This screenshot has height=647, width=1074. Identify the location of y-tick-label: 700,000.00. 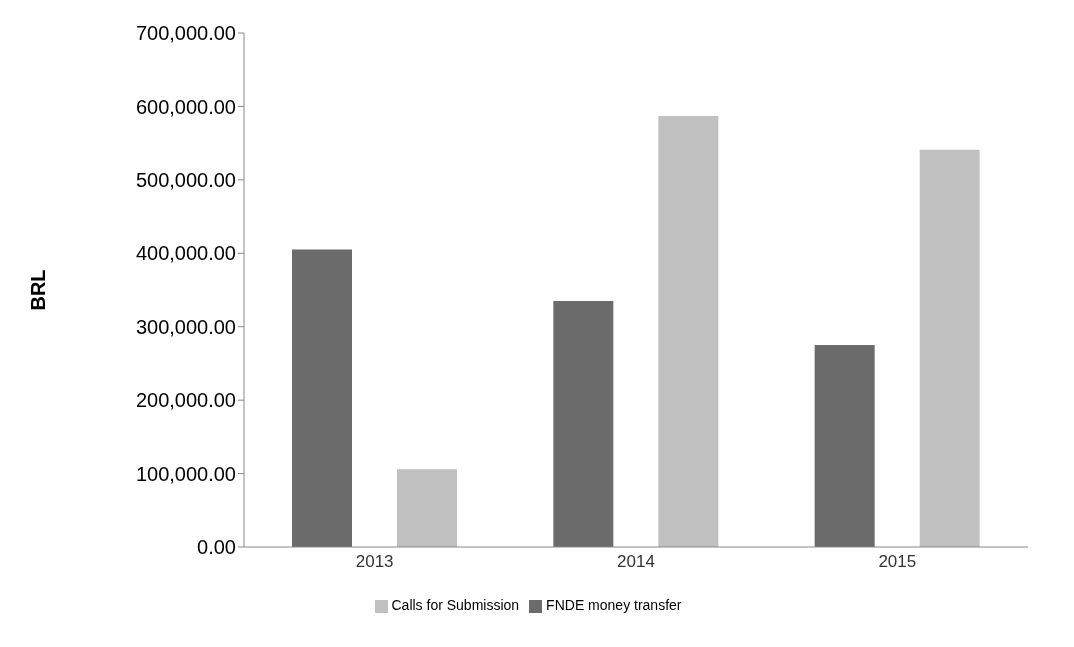
(185, 33).